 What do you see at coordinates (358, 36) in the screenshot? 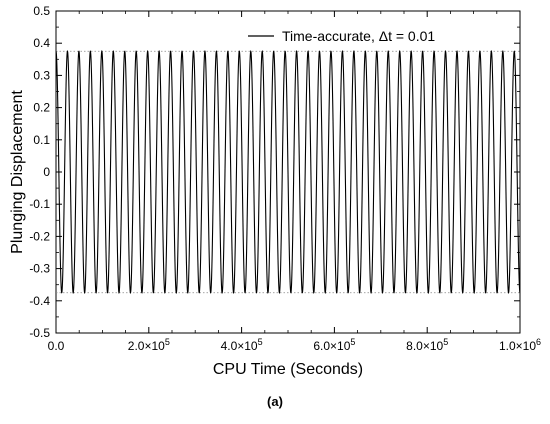
I see `legend-label: Time-accurate, Δt = 0.01` at bounding box center [358, 36].